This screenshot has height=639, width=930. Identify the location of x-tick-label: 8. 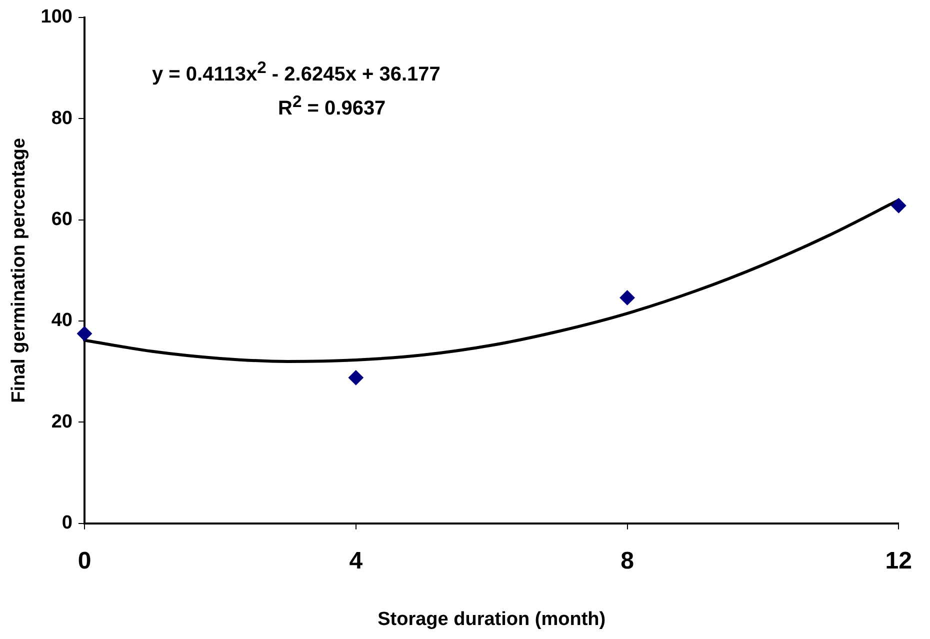
(627, 560).